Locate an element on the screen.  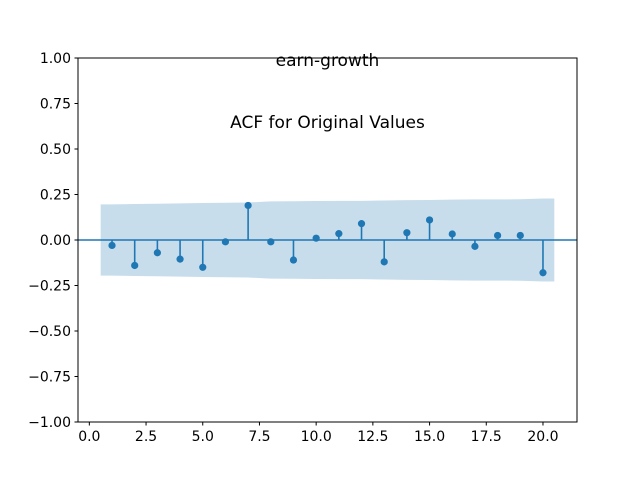
x-tick-label: 20.0 is located at coordinates (542, 437).